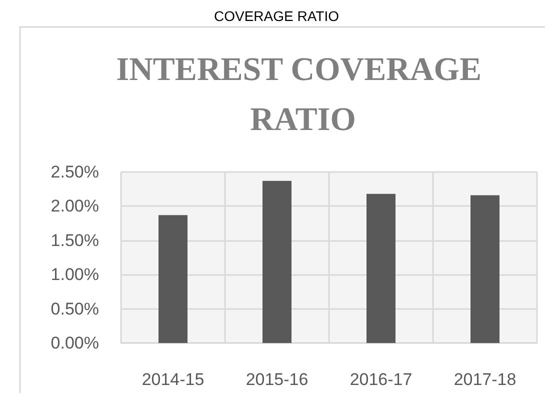 The height and width of the screenshot is (401, 553). I want to click on x-tick-label: 2015-16, so click(277, 379).